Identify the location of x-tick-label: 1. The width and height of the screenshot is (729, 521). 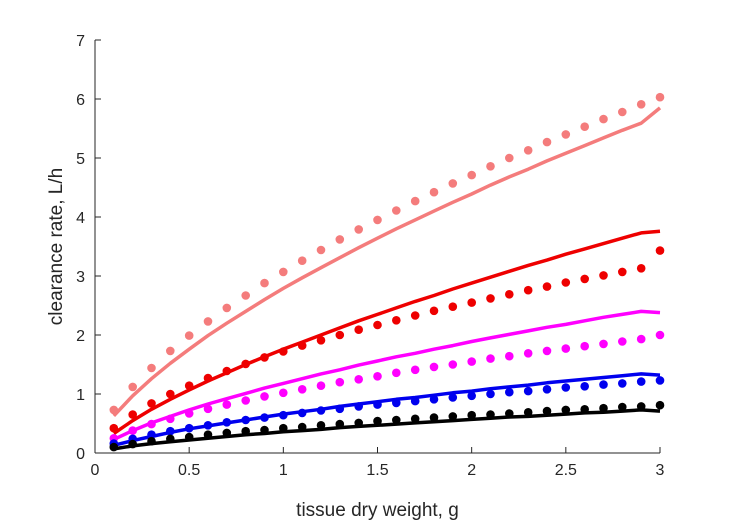
(283, 470).